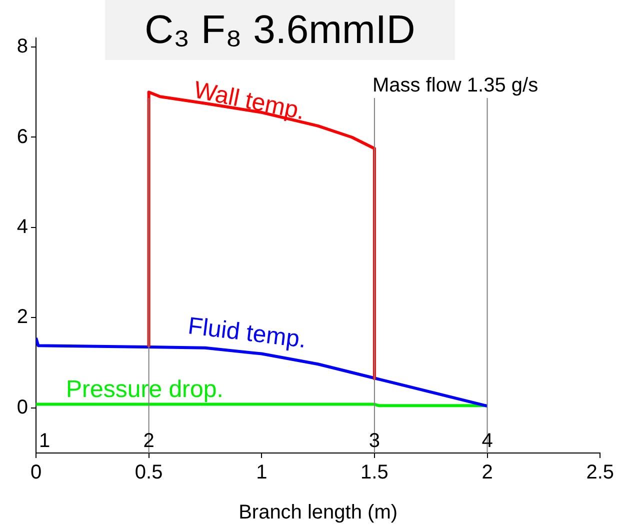 The image size is (617, 525). What do you see at coordinates (262, 473) in the screenshot?
I see `x-tick-label: 1` at bounding box center [262, 473].